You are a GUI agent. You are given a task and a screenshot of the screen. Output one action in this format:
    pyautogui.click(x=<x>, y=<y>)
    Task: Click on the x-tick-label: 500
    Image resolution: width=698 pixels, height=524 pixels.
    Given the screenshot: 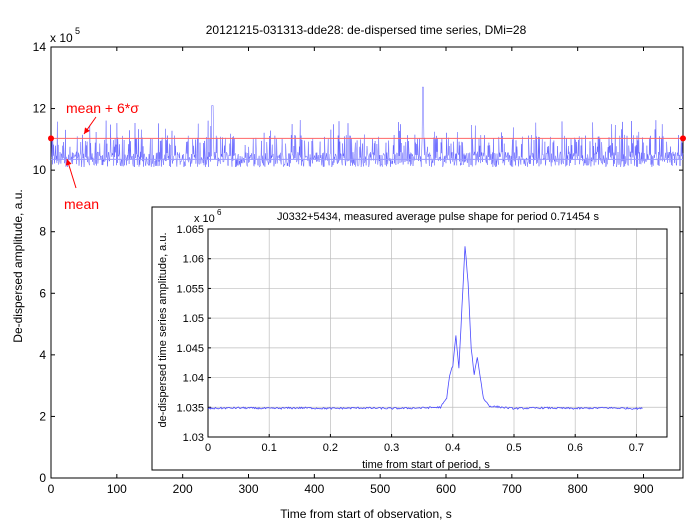 What is the action you would take?
    pyautogui.click(x=380, y=489)
    